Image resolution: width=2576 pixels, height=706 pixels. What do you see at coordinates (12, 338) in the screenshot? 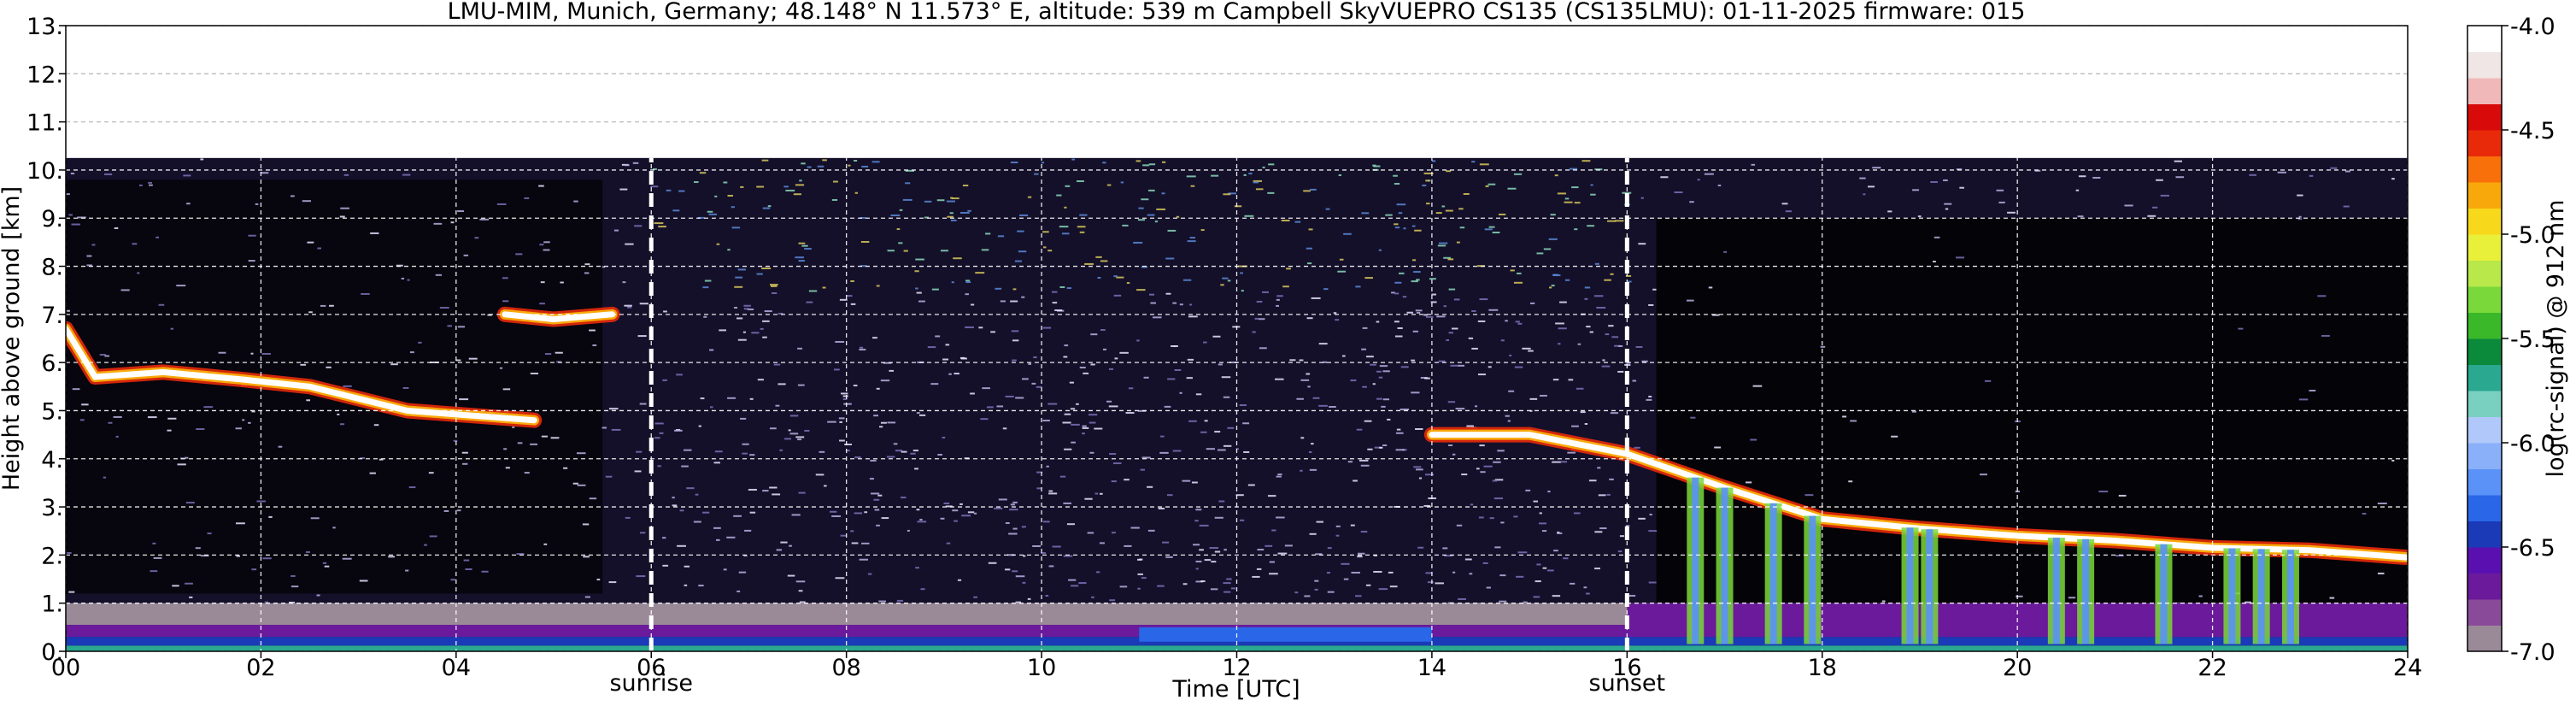
I see `y-axis-label: Height above ground [km]` at bounding box center [12, 338].